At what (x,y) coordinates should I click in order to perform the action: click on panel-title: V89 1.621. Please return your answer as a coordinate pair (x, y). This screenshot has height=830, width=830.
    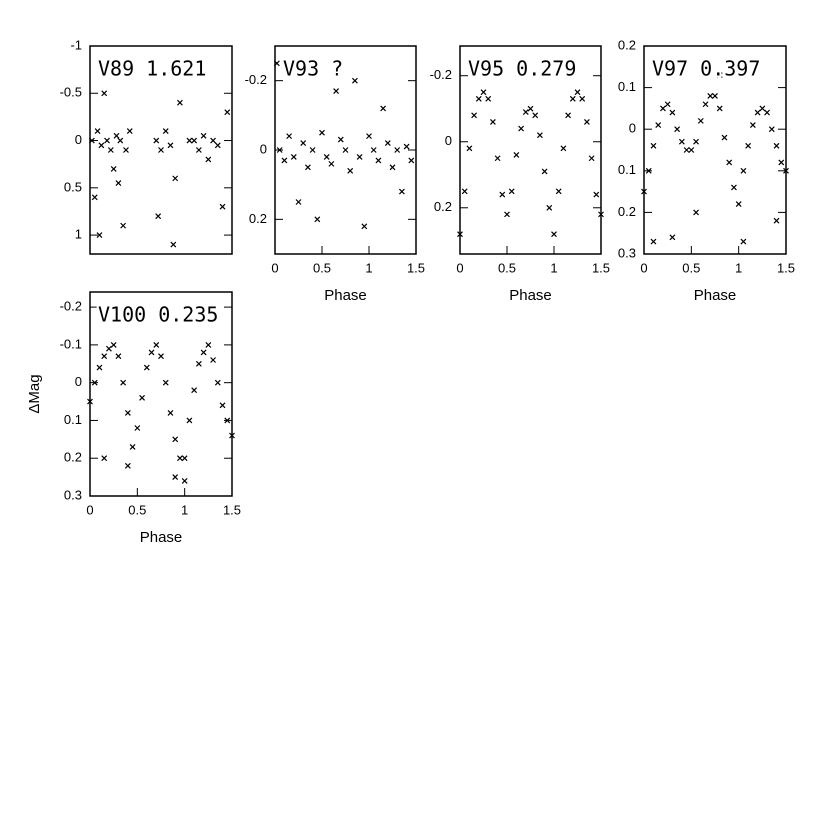
    Looking at the image, I should click on (152, 69).